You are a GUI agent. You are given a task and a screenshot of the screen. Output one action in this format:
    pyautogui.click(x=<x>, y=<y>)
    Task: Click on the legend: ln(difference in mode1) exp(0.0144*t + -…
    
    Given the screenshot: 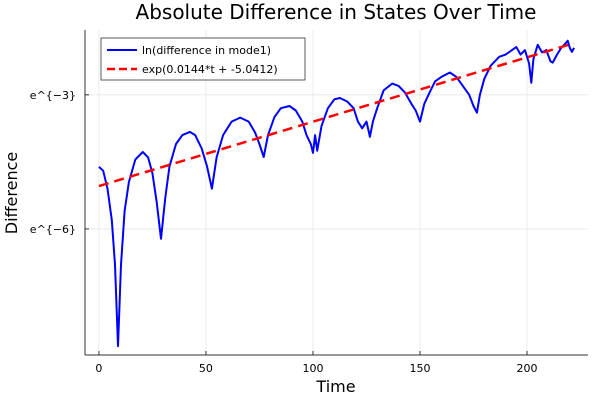 What is the action you would take?
    pyautogui.click(x=203, y=59)
    